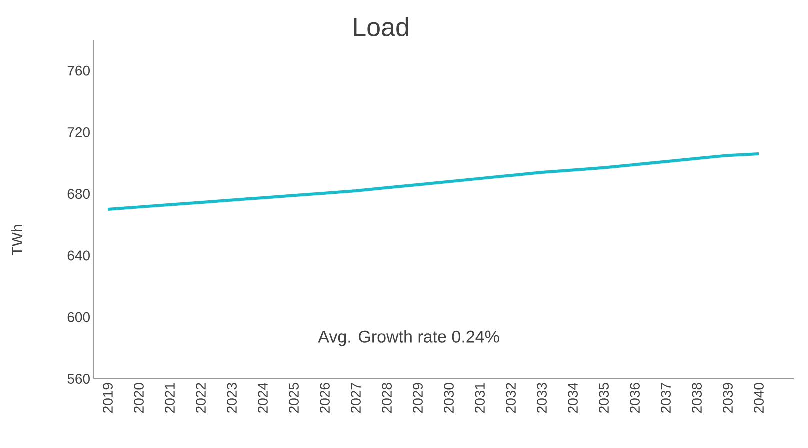 The height and width of the screenshot is (448, 808). I want to click on y-tick-label: 760, so click(79, 71).